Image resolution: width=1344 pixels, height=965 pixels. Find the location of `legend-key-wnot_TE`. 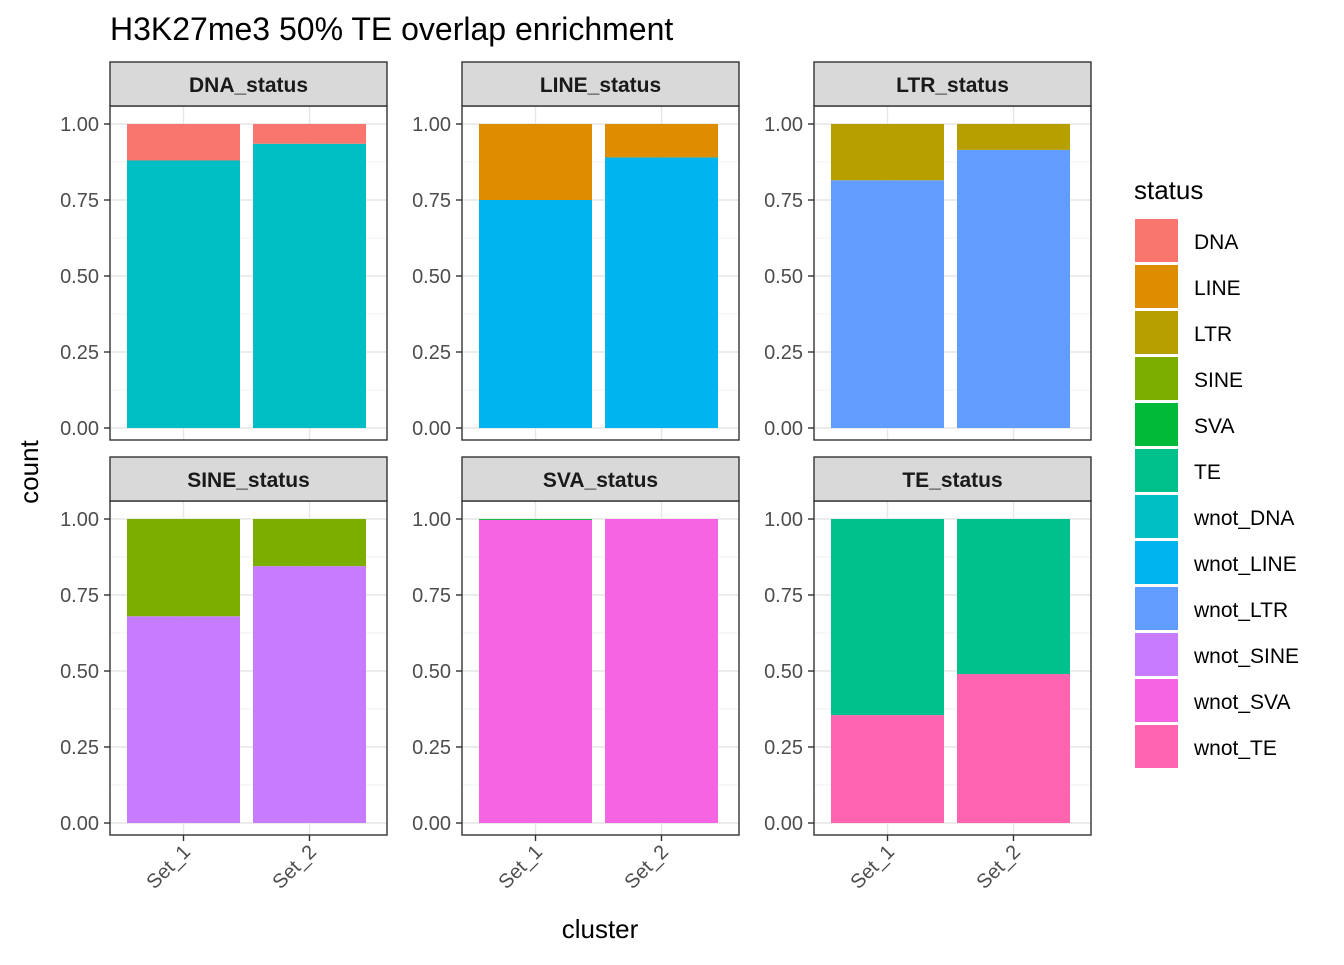

legend-key-wnot_TE is located at coordinates (1156, 746).